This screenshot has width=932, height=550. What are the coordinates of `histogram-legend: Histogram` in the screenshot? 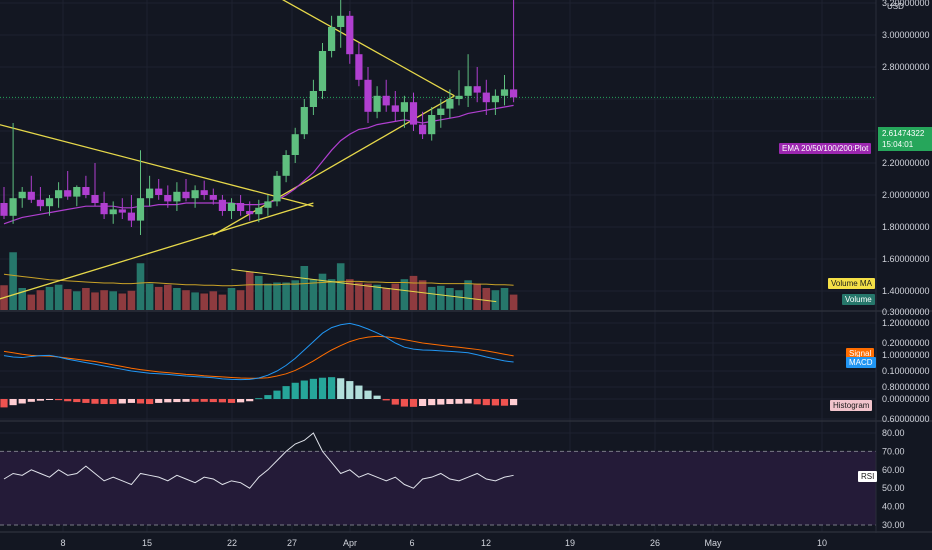 It's located at (851, 405).